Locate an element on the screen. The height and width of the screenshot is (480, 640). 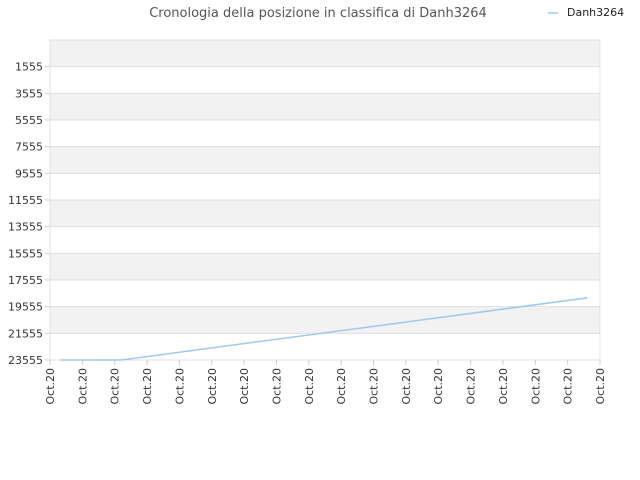
y-tick-label: 13555 is located at coordinates (25, 227).